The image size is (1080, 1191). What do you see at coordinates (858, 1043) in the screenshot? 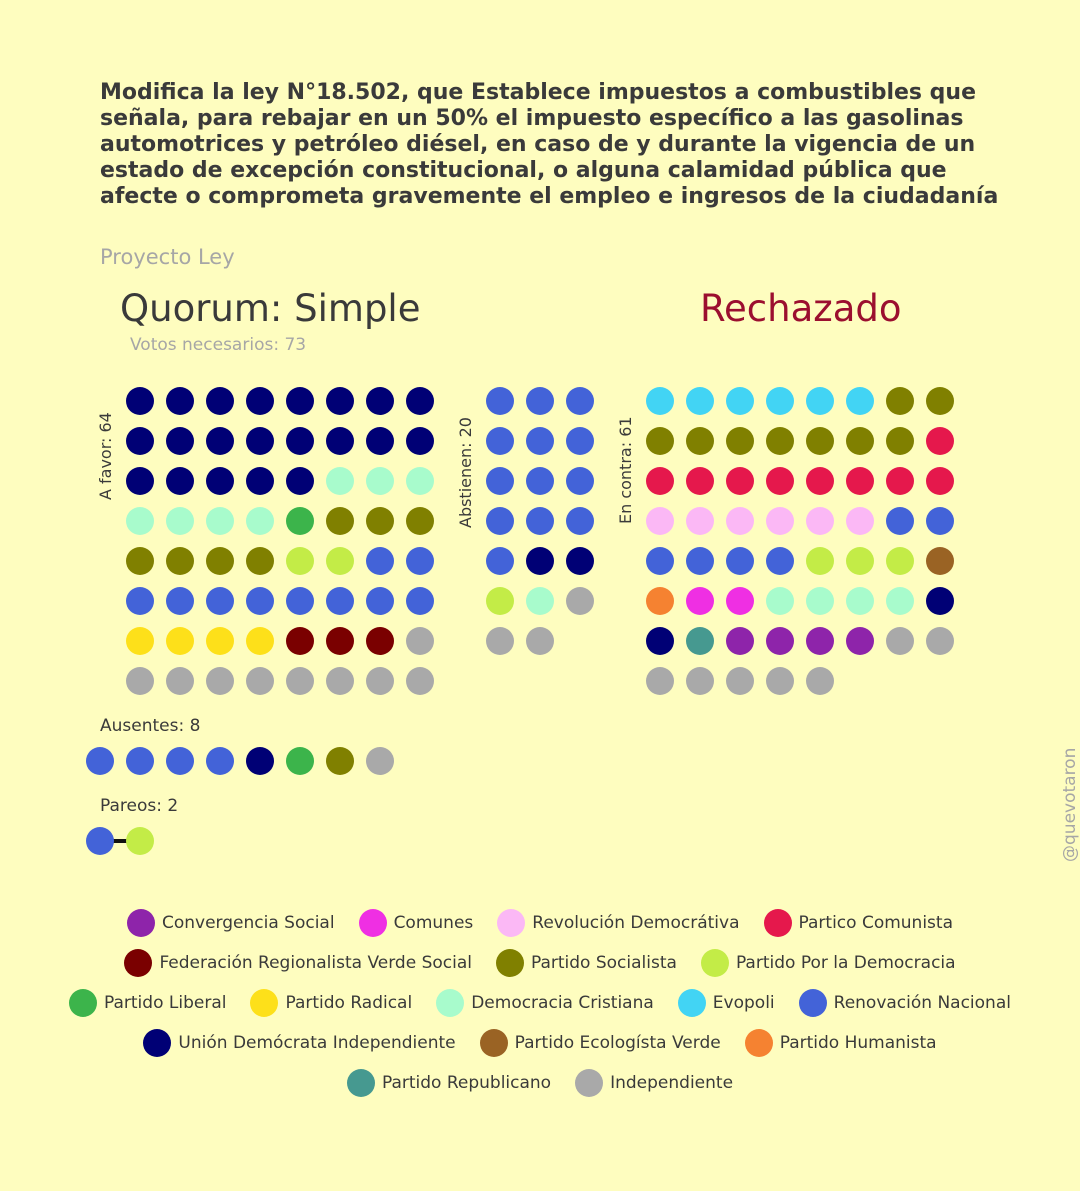
I see `legend-label: Partido Humanista` at bounding box center [858, 1043].